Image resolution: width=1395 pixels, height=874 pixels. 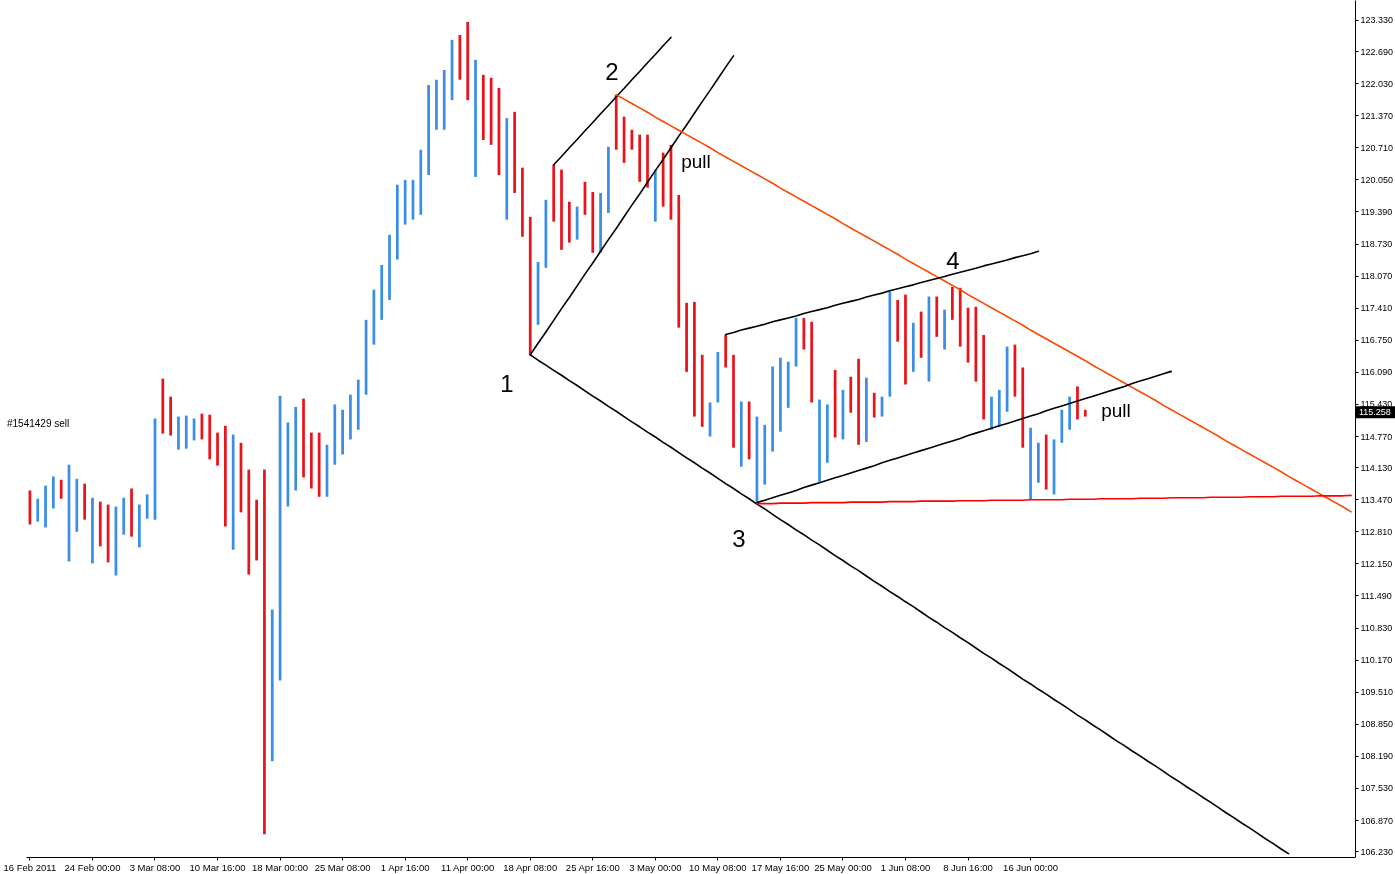 What do you see at coordinates (1376, 372) in the screenshot?
I see `y-tick-label: 116.090` at bounding box center [1376, 372].